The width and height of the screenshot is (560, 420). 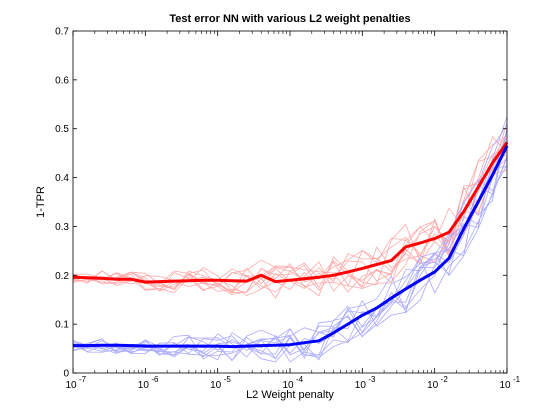 I want to click on y-tick-label: 0.3, so click(x=62, y=227).